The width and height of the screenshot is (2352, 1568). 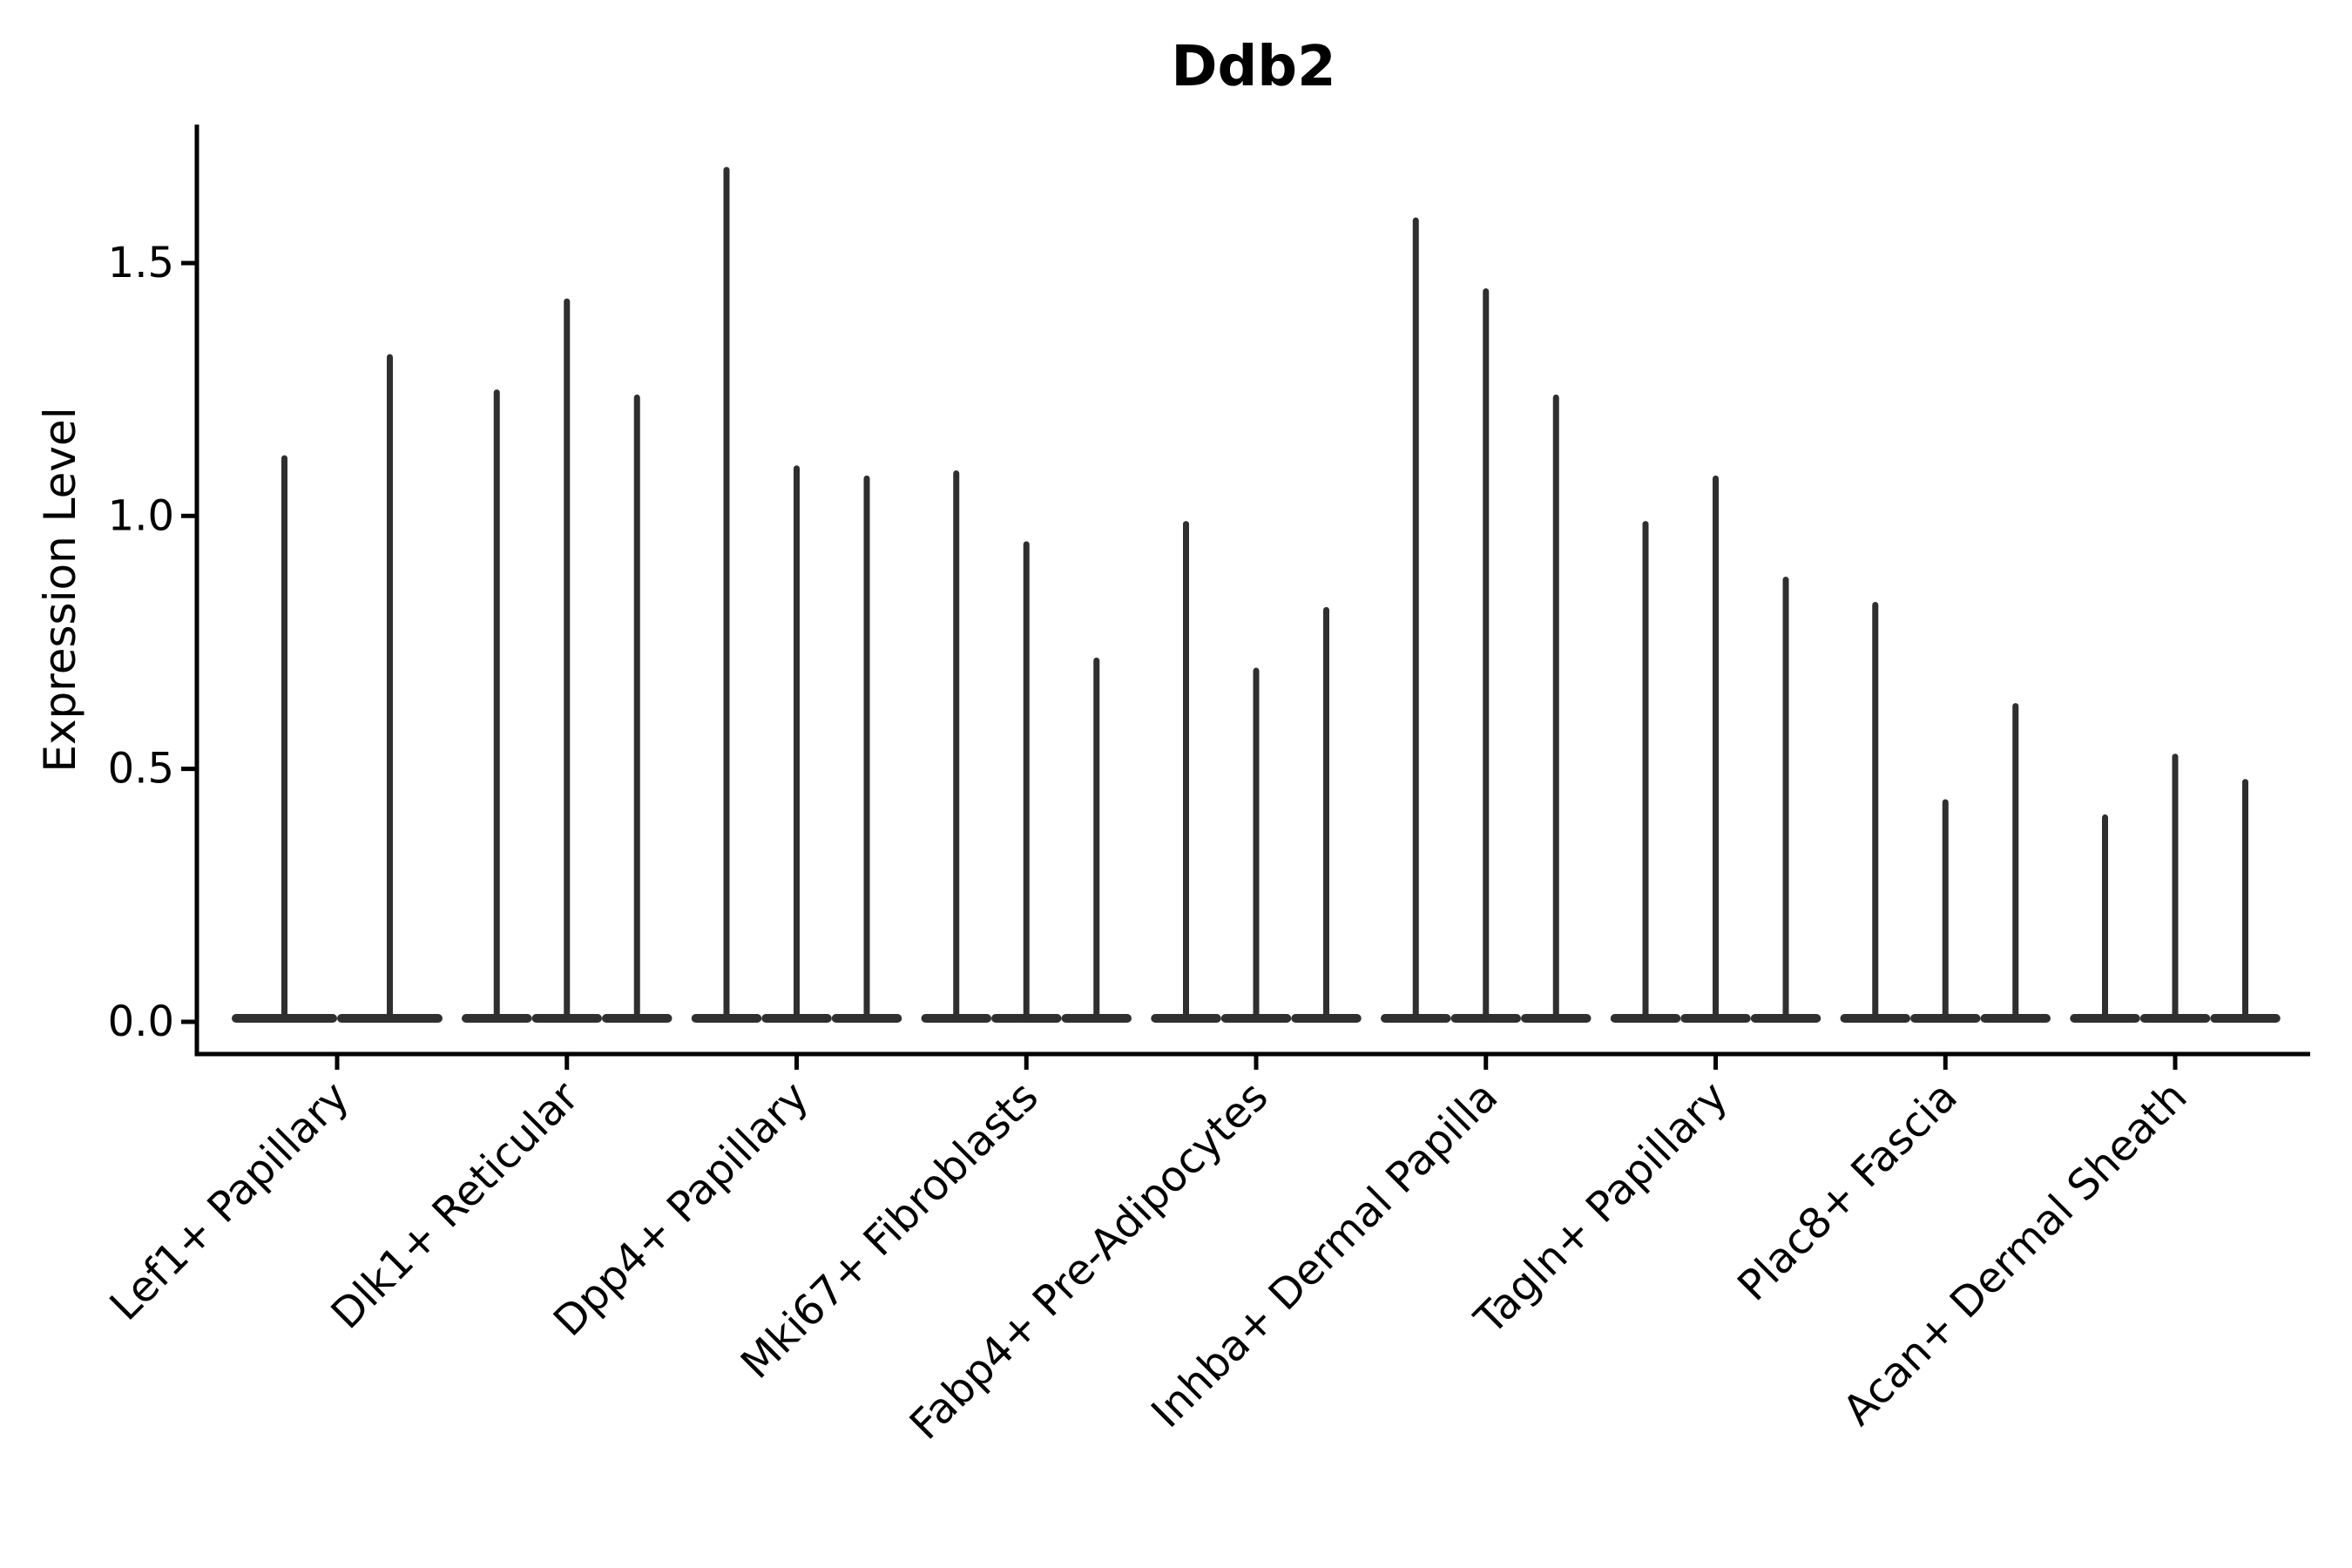 What do you see at coordinates (1253, 67) in the screenshot?
I see `chart-title: Ddb2` at bounding box center [1253, 67].